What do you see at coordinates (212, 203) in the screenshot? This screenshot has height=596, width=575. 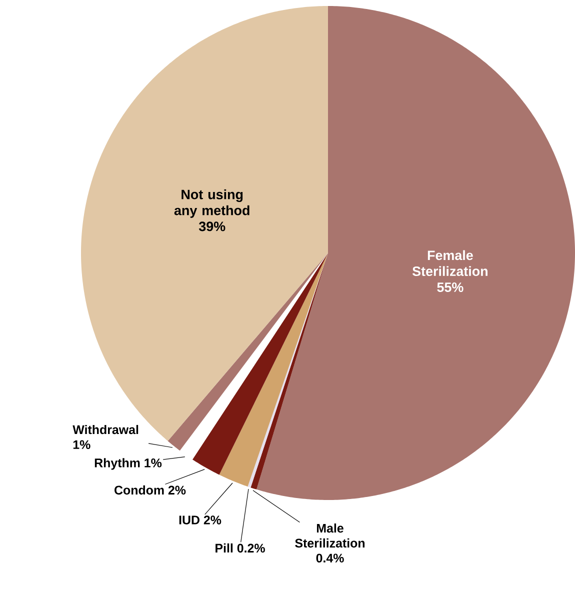 I see `slice-label: Not using any method` at bounding box center [212, 203].